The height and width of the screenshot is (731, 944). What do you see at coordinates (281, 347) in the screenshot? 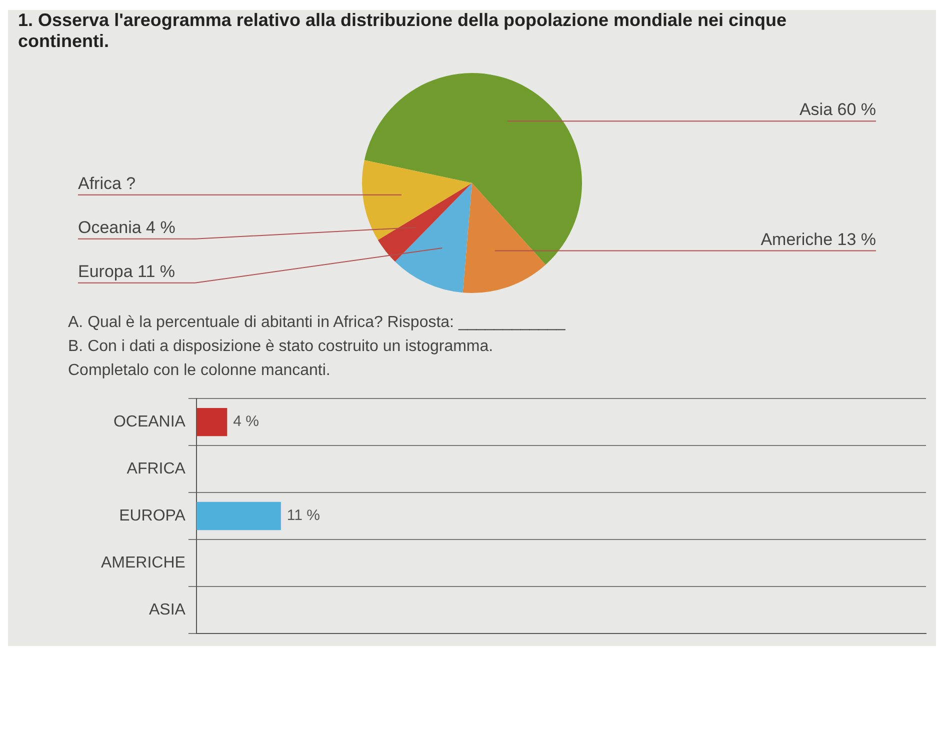
I see `text: B. Con i dati a disposizione è stato costruito un istogramma.` at bounding box center [281, 347].